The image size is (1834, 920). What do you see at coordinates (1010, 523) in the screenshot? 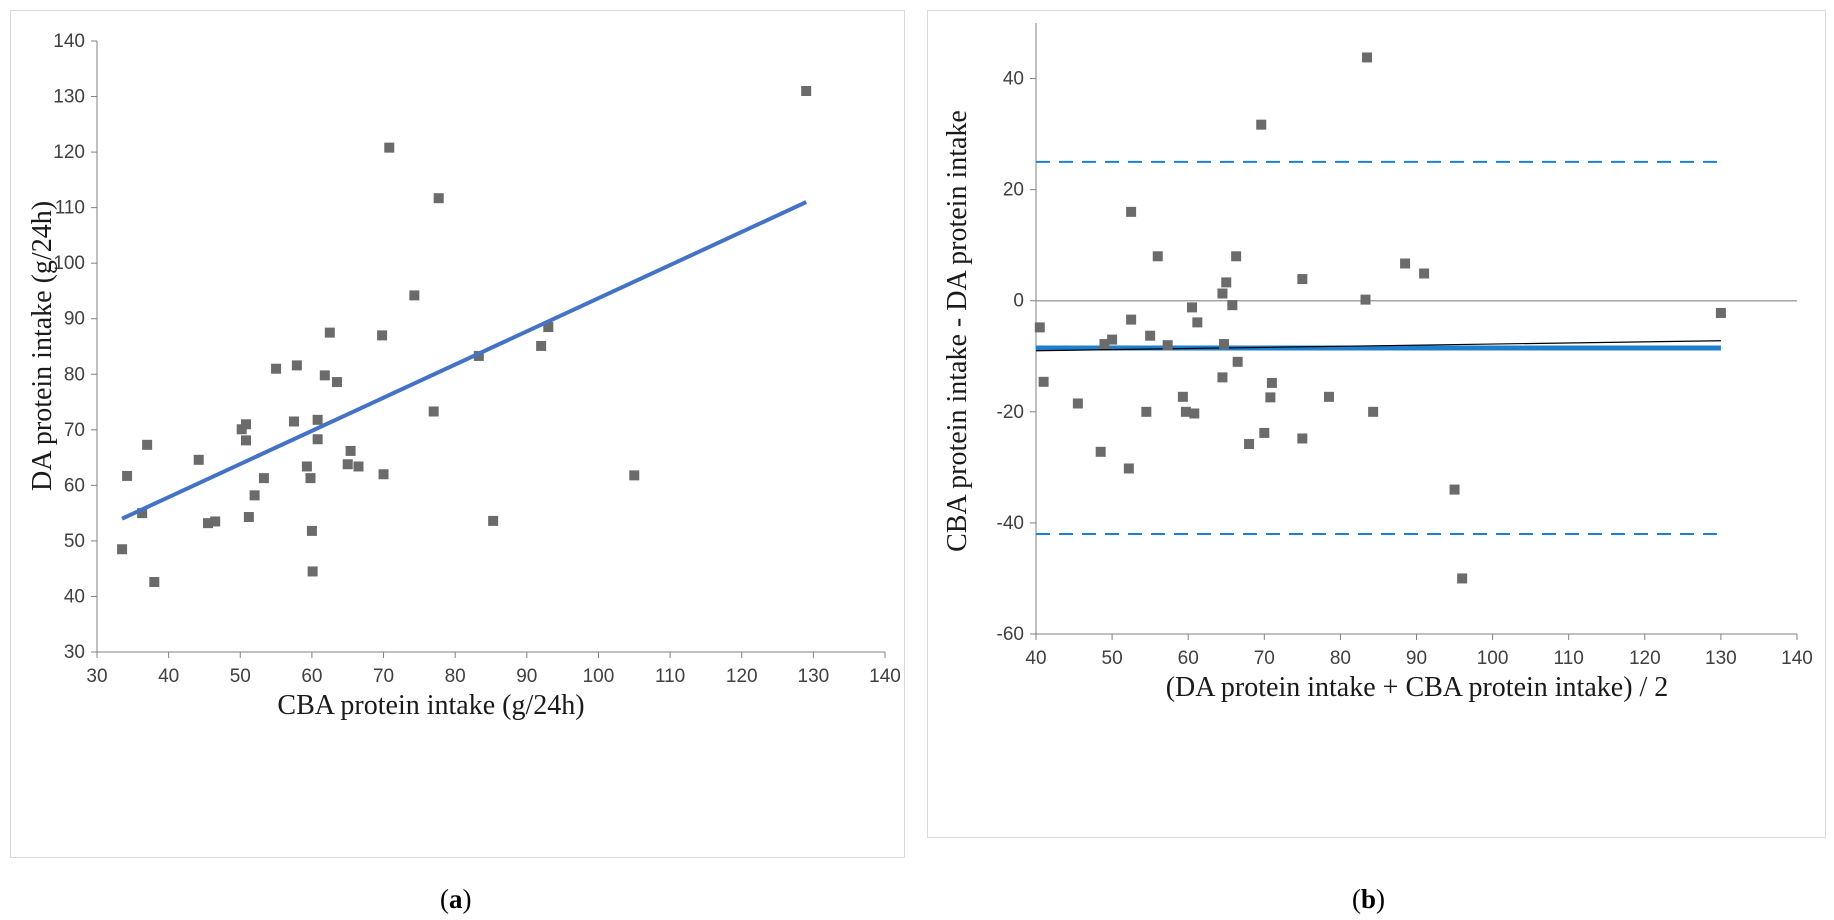
I see `y-tick-label: -40` at bounding box center [1010, 523].